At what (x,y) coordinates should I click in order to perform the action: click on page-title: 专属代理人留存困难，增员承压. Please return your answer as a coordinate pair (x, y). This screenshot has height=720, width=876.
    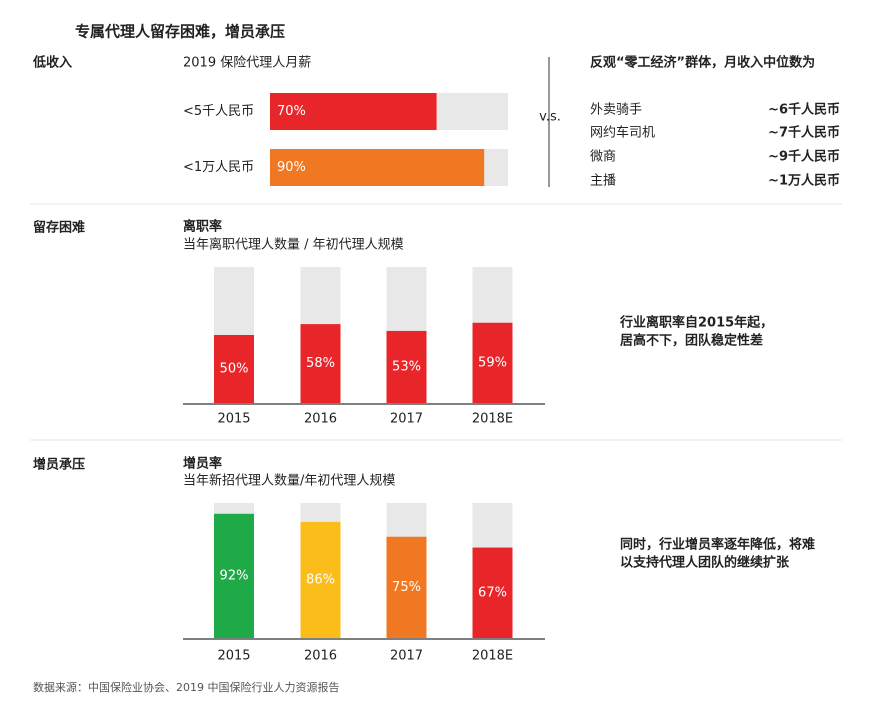
    Looking at the image, I should click on (180, 32).